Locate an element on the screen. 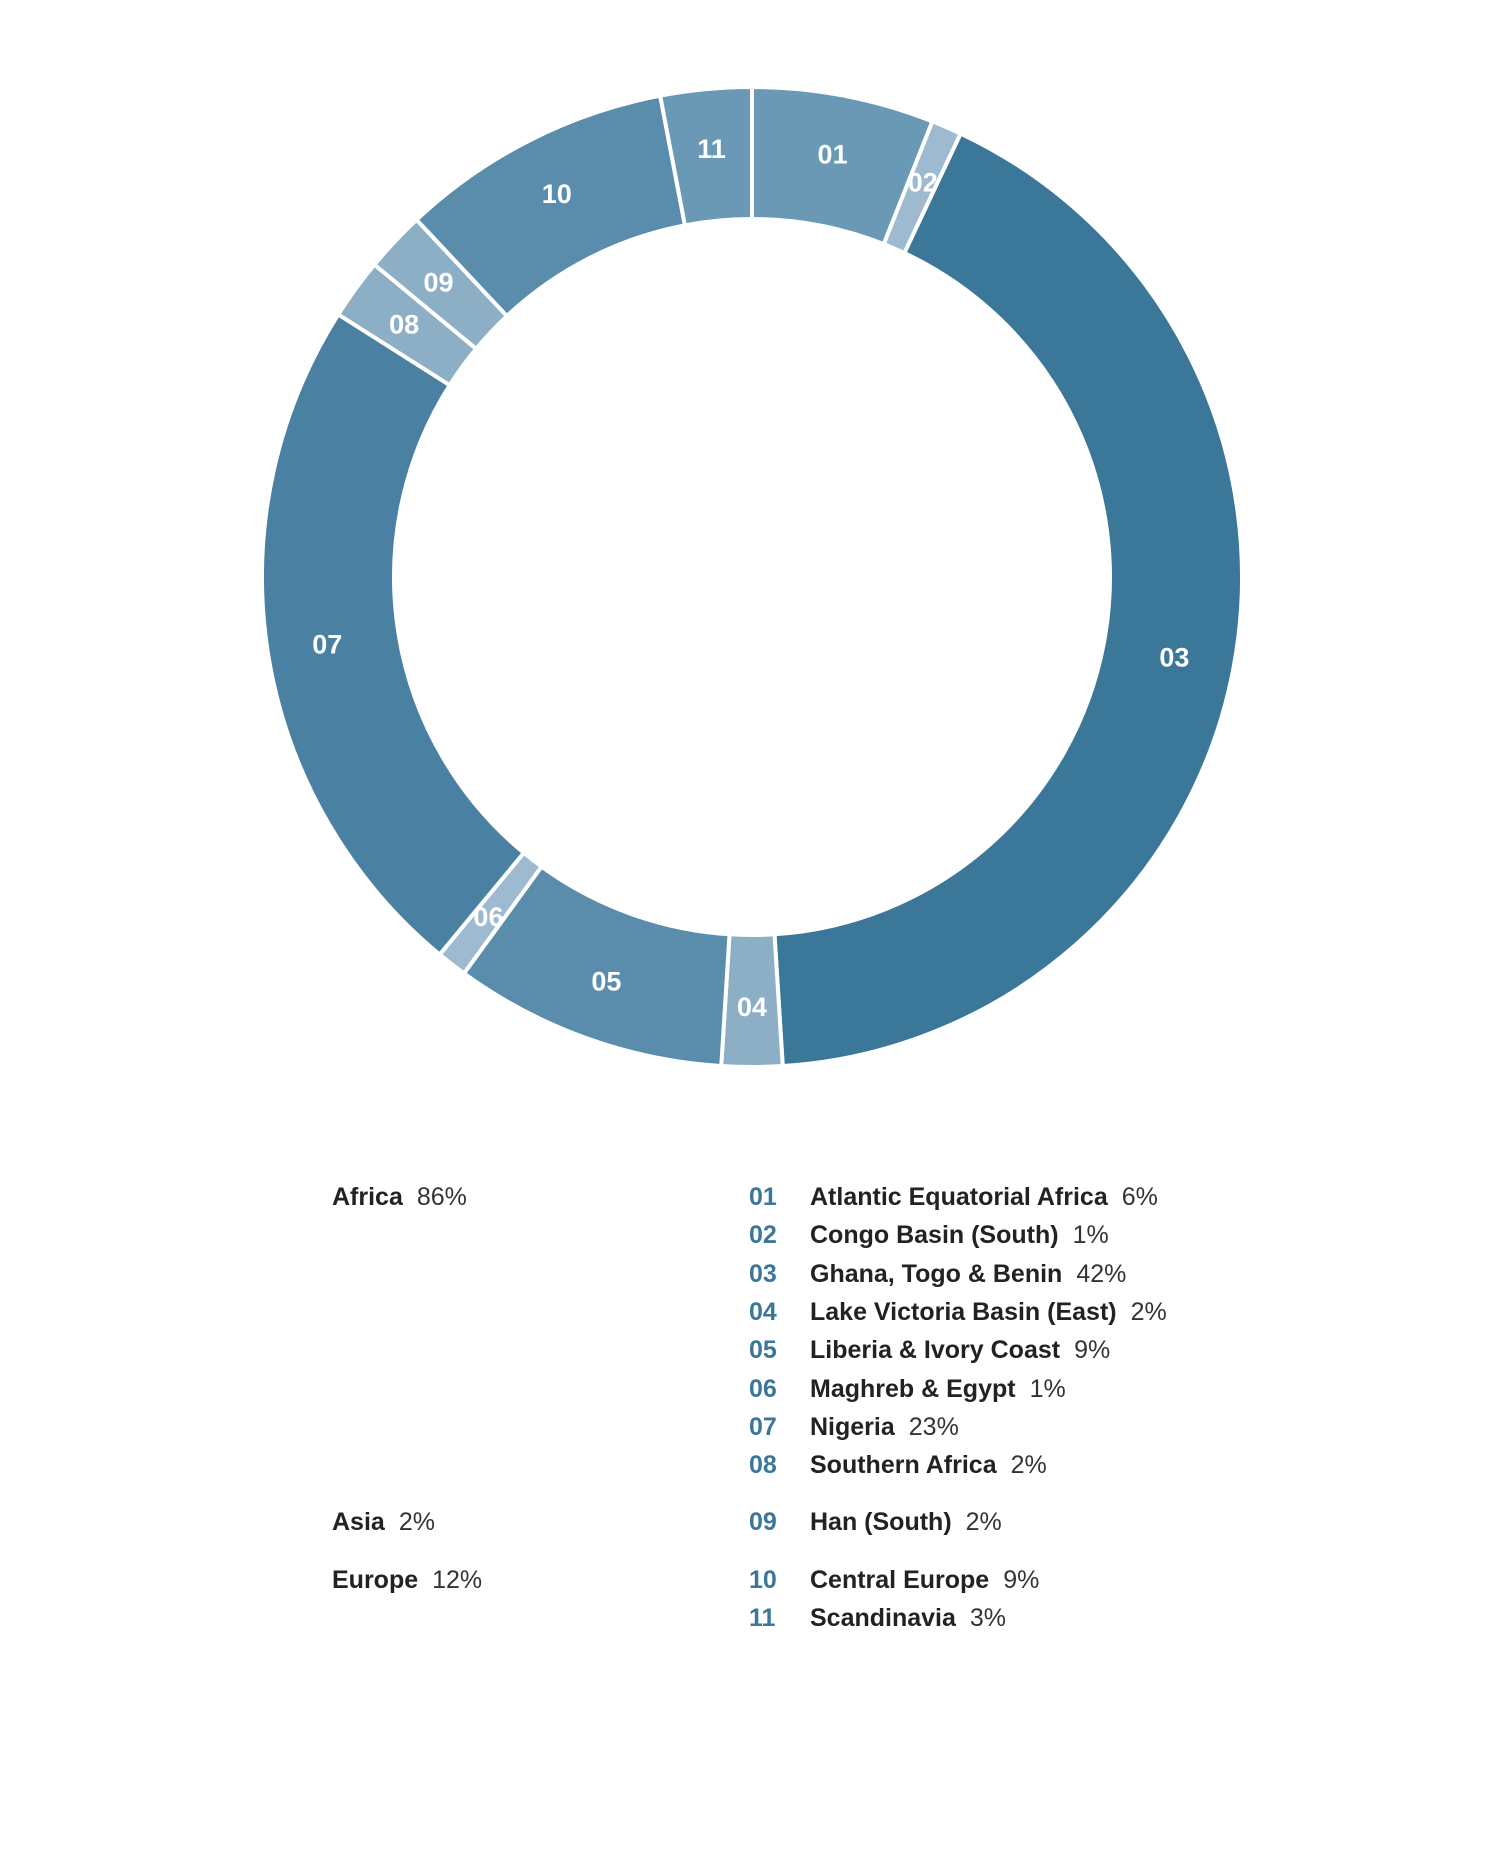 Image resolution: width=1494 pixels, height=1868 pixels. legend-name: Scandinavia is located at coordinates (883, 1618).